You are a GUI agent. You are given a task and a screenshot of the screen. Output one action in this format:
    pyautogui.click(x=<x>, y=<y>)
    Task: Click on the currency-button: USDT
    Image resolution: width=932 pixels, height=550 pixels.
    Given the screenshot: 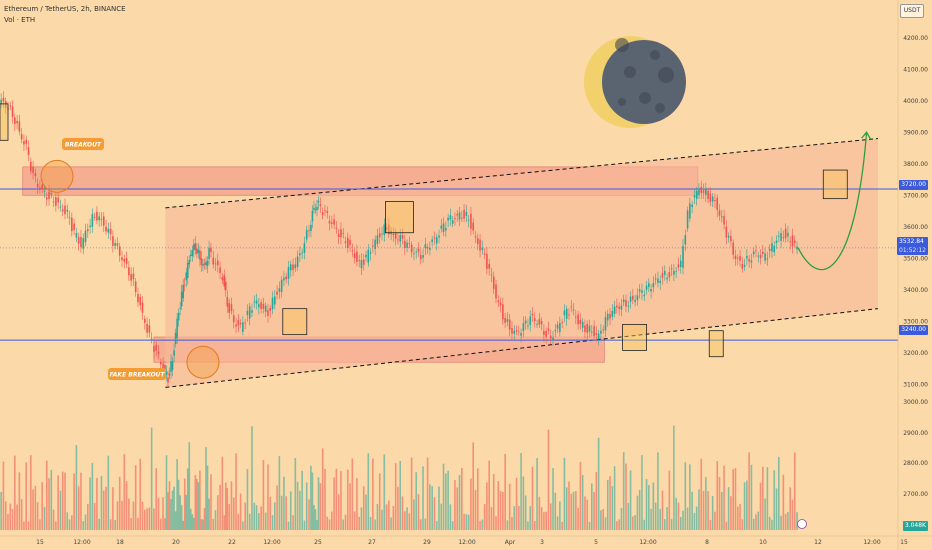 What is the action you would take?
    pyautogui.click(x=912, y=11)
    